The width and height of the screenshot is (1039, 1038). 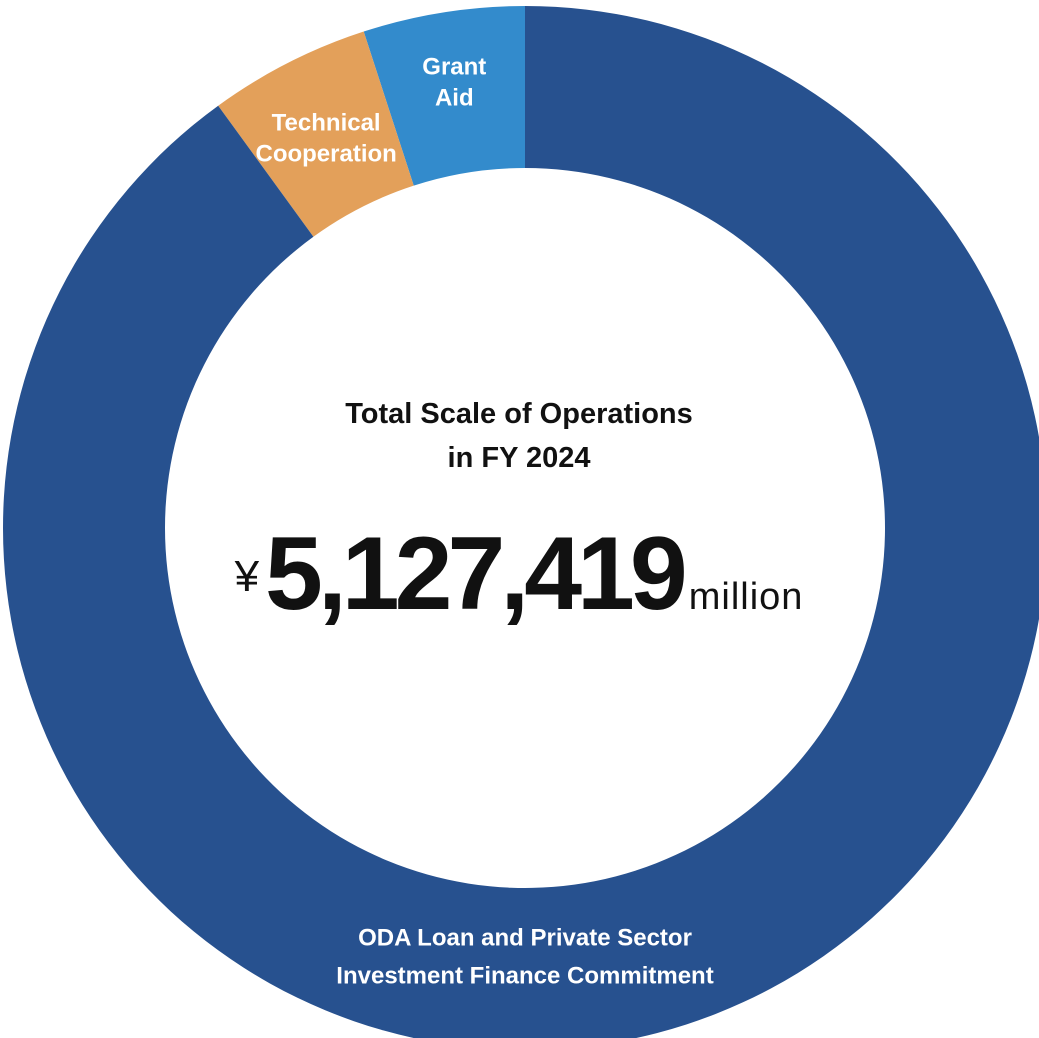 What do you see at coordinates (519, 458) in the screenshot?
I see `chart-title-line-2: in FY 2024` at bounding box center [519, 458].